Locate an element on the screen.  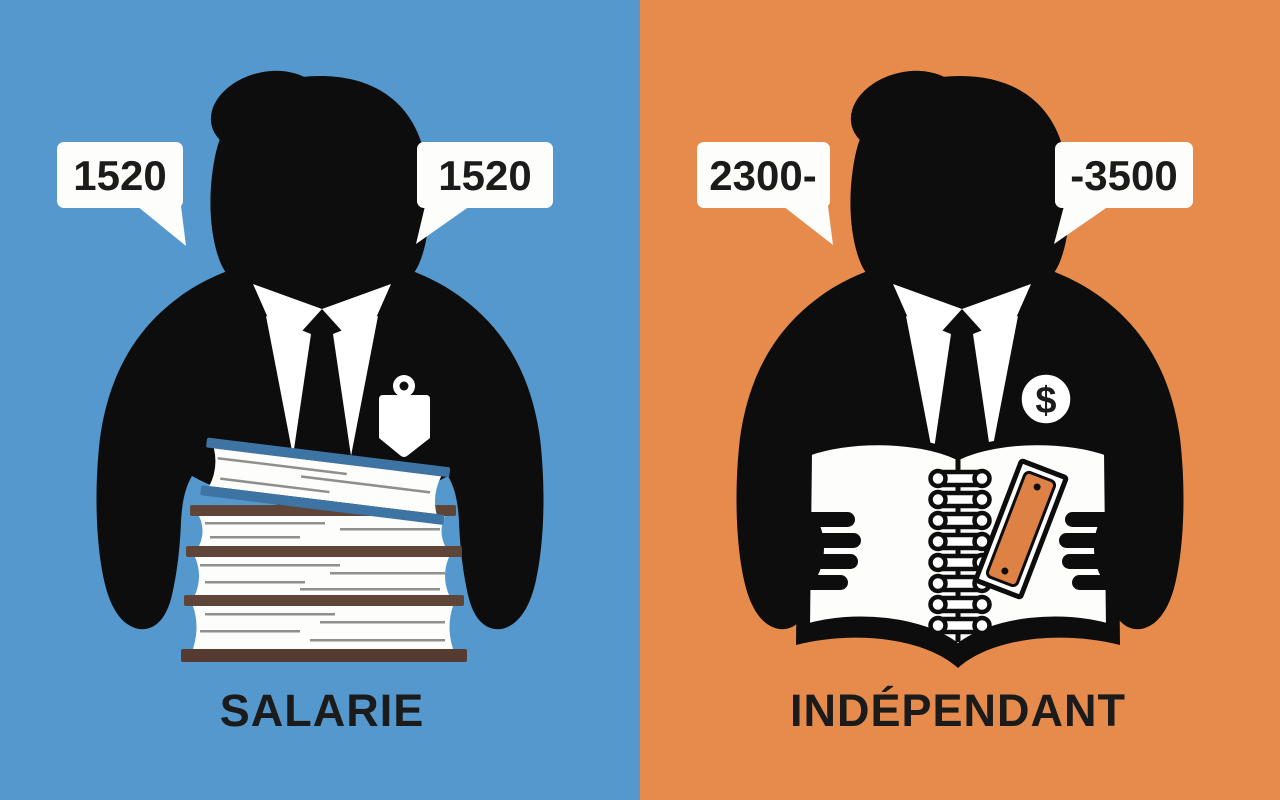
salaried-collar is located at coordinates (322, 370).